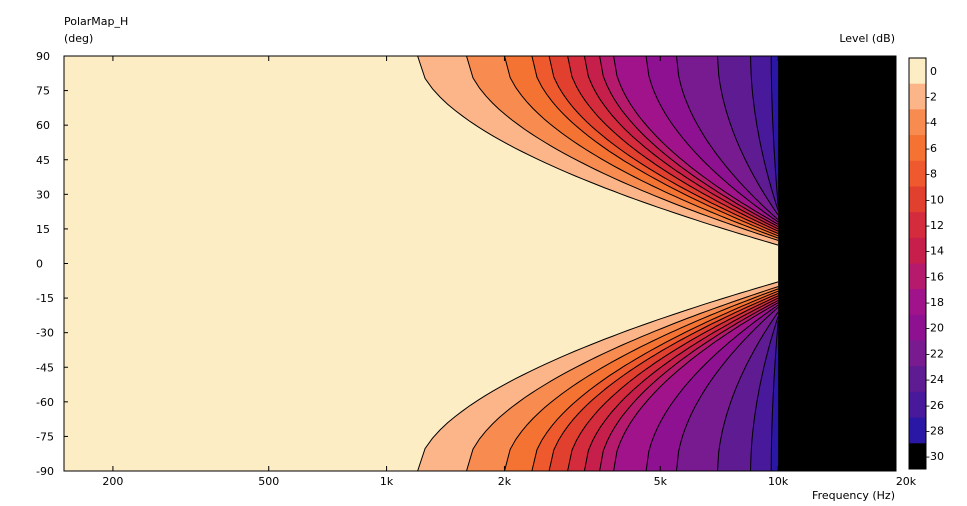 This screenshot has width=967, height=506. I want to click on contour-line-24-lower, so click(748, 391).